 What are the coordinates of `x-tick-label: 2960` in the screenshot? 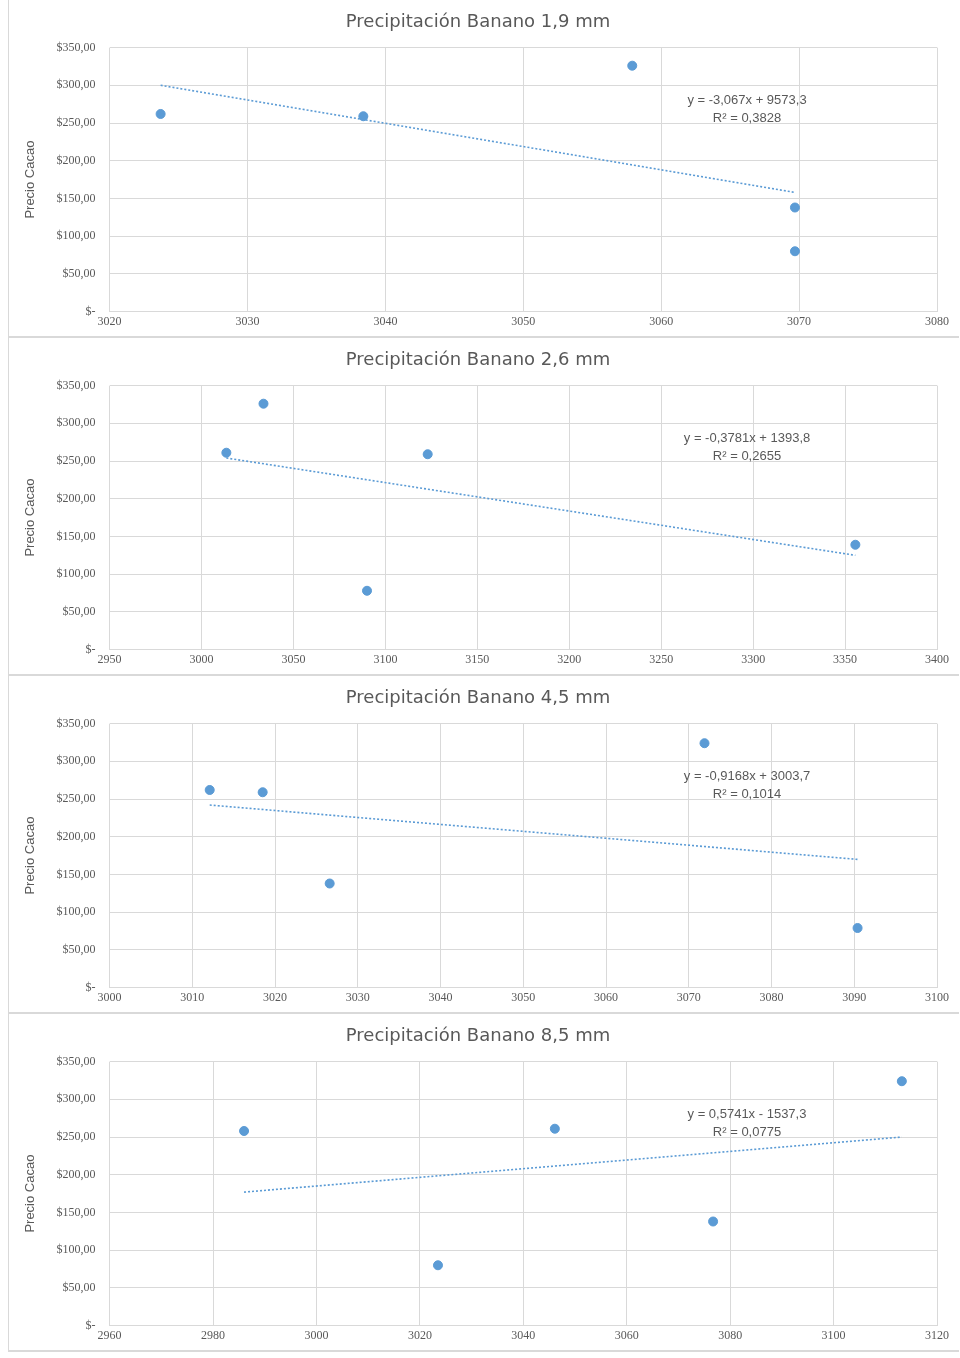 It's located at (109, 1334).